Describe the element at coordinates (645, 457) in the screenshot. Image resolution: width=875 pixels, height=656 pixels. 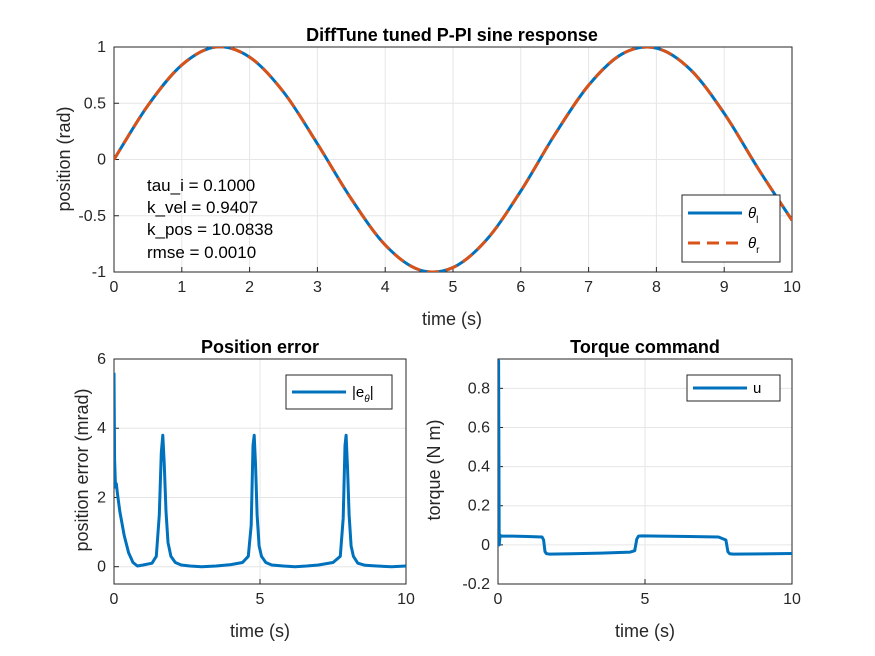
I see `torque-series-u` at that location.